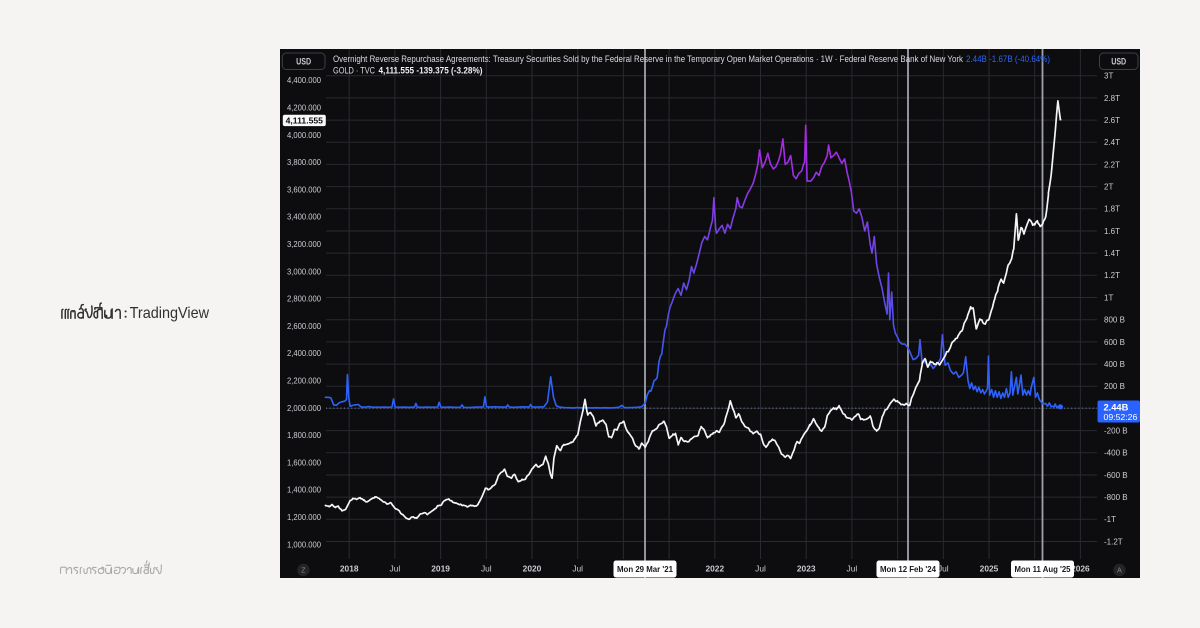 This screenshot has width=1200, height=628. What do you see at coordinates (645, 569) in the screenshot?
I see `svg-text: Mon 29 Mar '21` at bounding box center [645, 569].